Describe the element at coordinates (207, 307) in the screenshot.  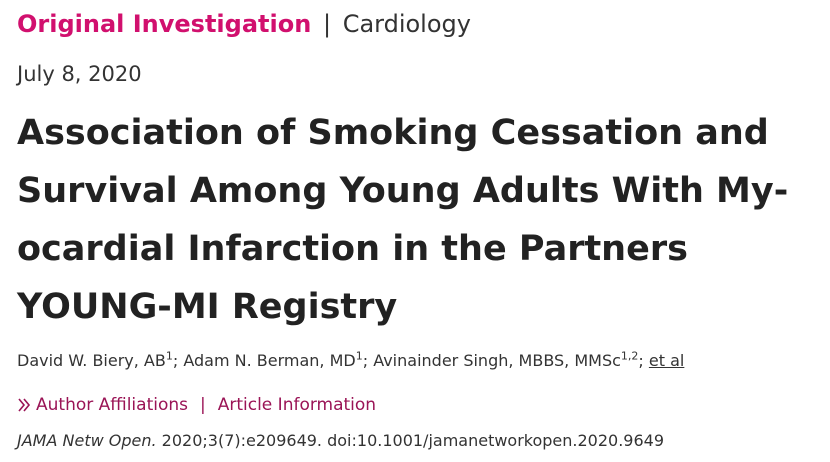
I see `title-line: YOUNG-MI Registry` at that location.